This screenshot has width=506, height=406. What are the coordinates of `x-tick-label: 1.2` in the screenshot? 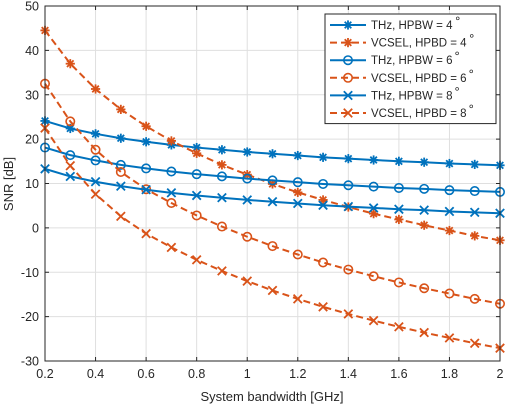 It's located at (297, 374).